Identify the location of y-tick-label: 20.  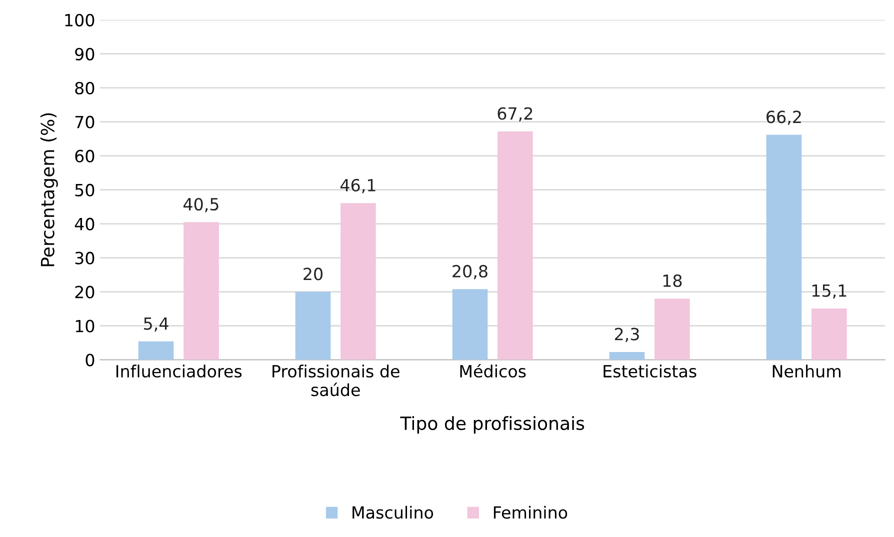
(84, 292).